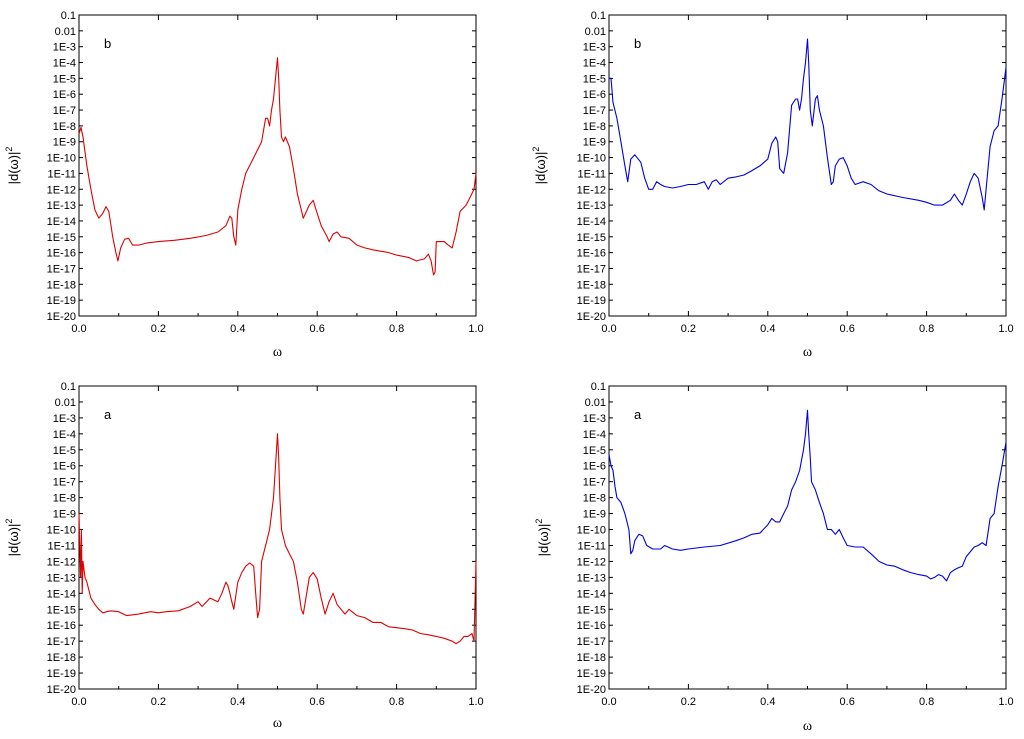  I want to click on y-axis-title: |d(ω)|2, so click(12, 538).